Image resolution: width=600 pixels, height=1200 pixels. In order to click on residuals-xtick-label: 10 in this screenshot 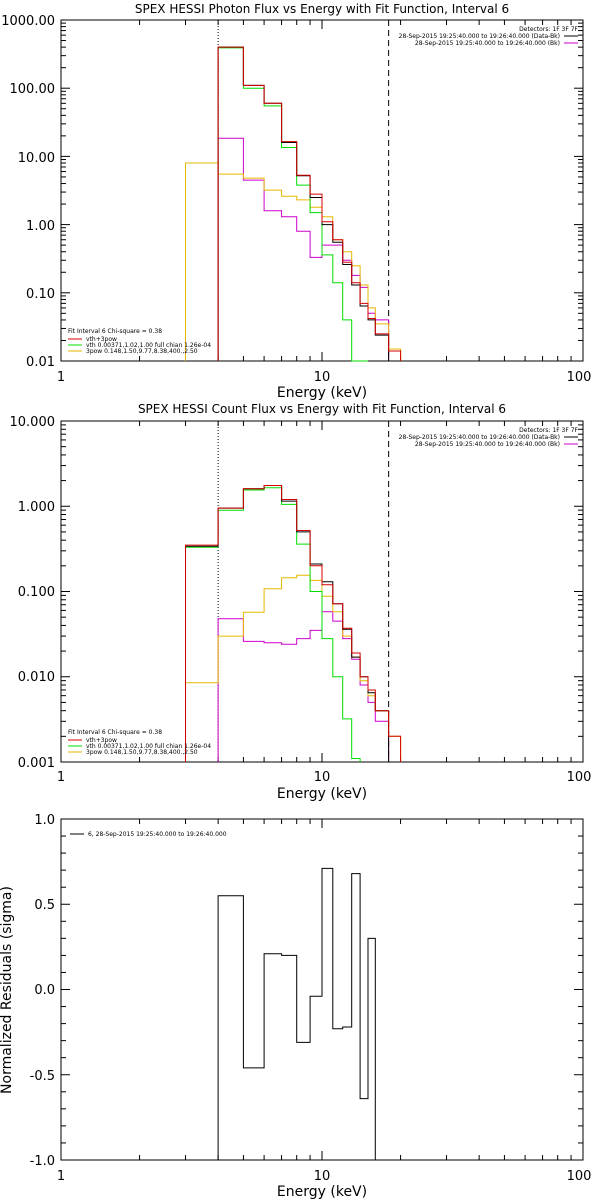, I will do `click(322, 1176)`.